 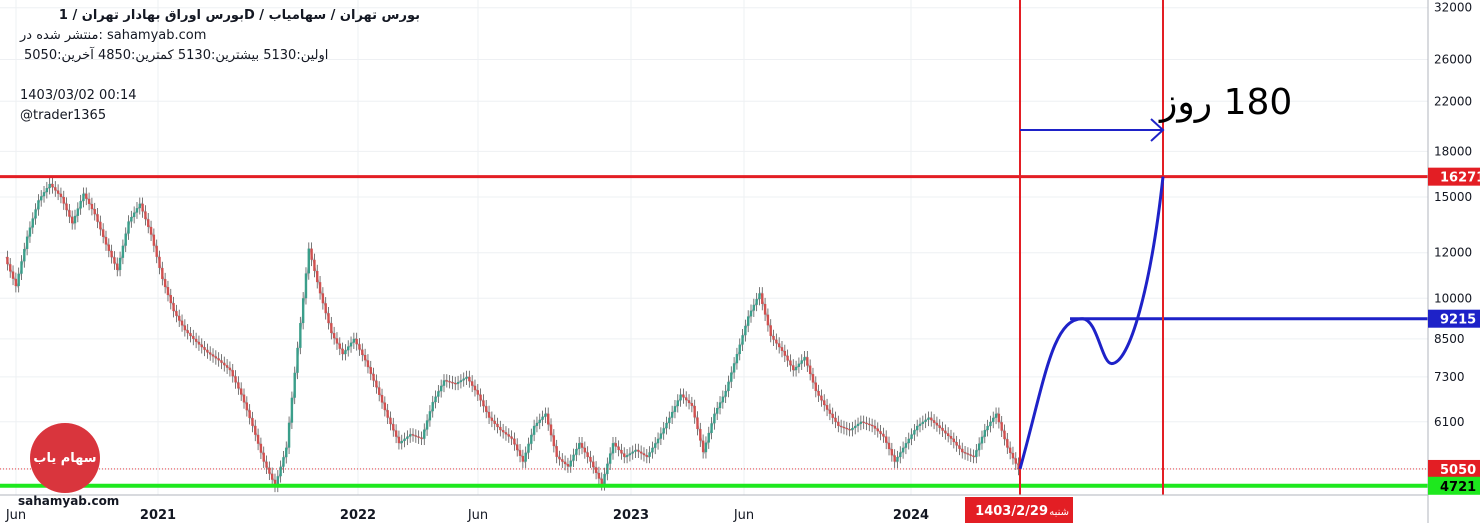 I want to click on y-tick-label: 10000, so click(x=1453, y=298).